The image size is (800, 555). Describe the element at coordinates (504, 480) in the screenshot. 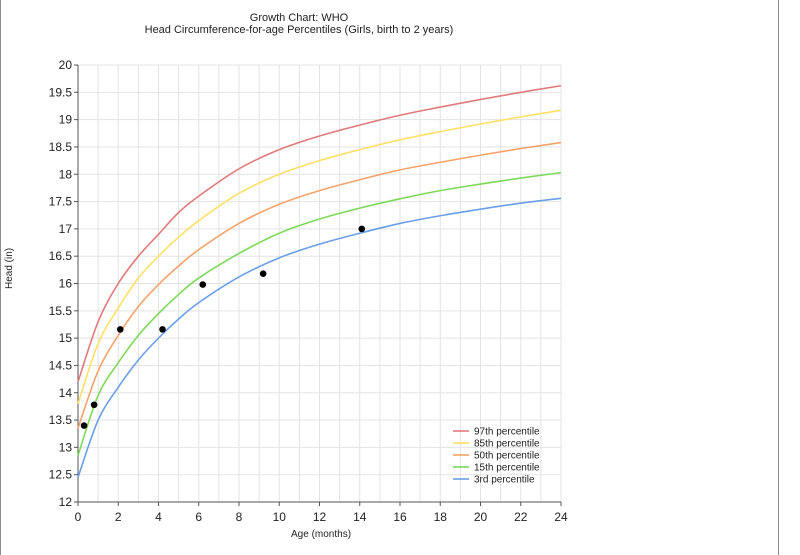

I see `legend-label: 3rd percentile` at that location.